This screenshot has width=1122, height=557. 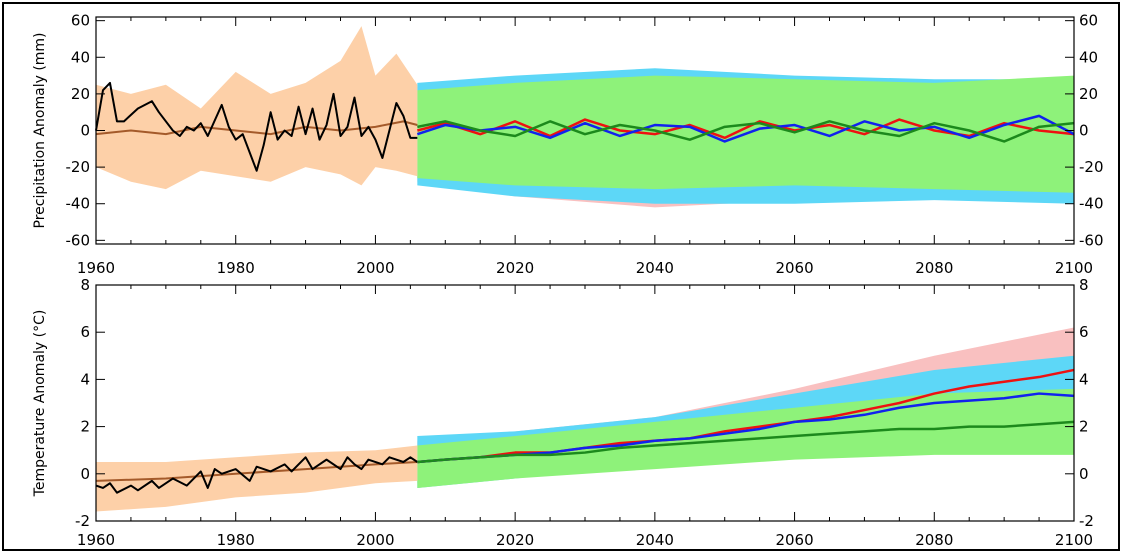 What do you see at coordinates (40, 130) in the screenshot?
I see `y-axis-label: Precipitation Anomaly (mm)` at bounding box center [40, 130].